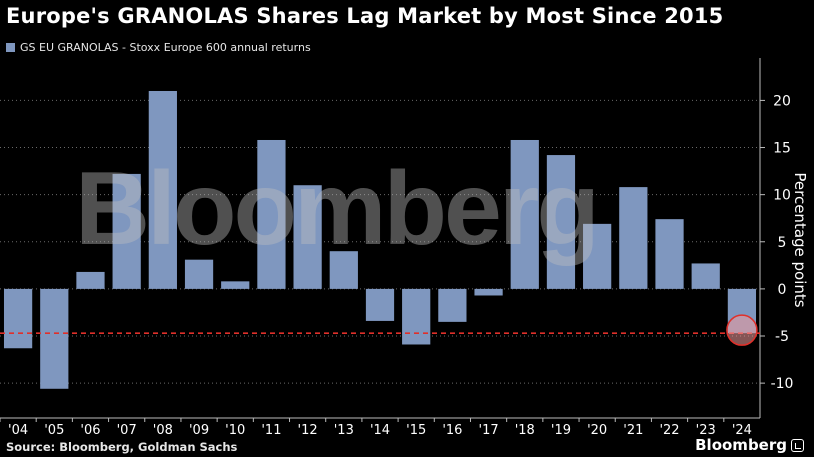 This screenshot has height=457, width=814. What do you see at coordinates (380, 430) in the screenshot?
I see `x-tick-label: '14` at bounding box center [380, 430].